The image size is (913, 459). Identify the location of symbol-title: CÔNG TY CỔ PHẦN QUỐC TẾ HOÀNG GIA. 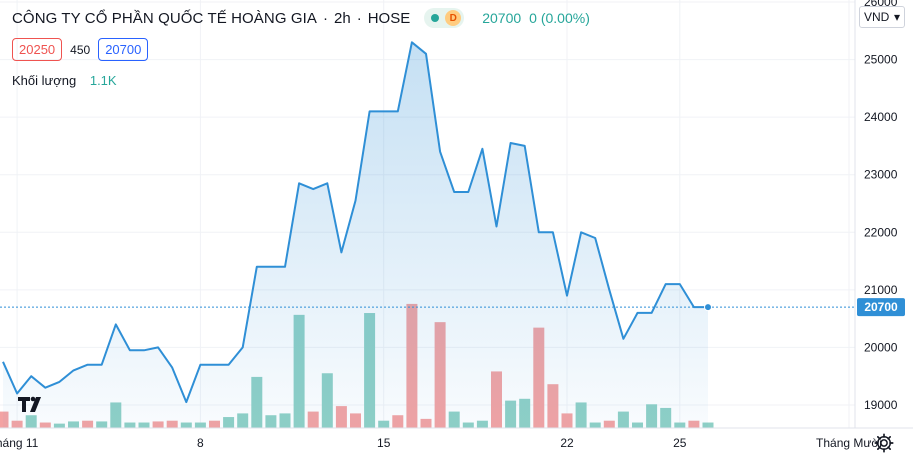
(165, 18).